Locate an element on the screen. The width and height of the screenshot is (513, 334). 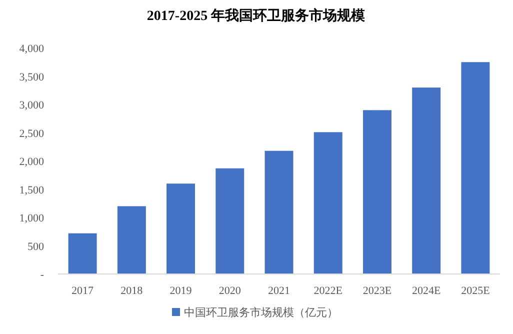
x-tick-label: 2025E is located at coordinates (475, 291).